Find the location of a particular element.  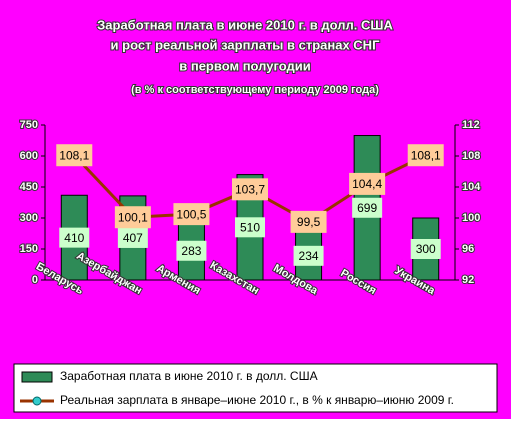

y-tick-label: 150 is located at coordinates (29, 249).